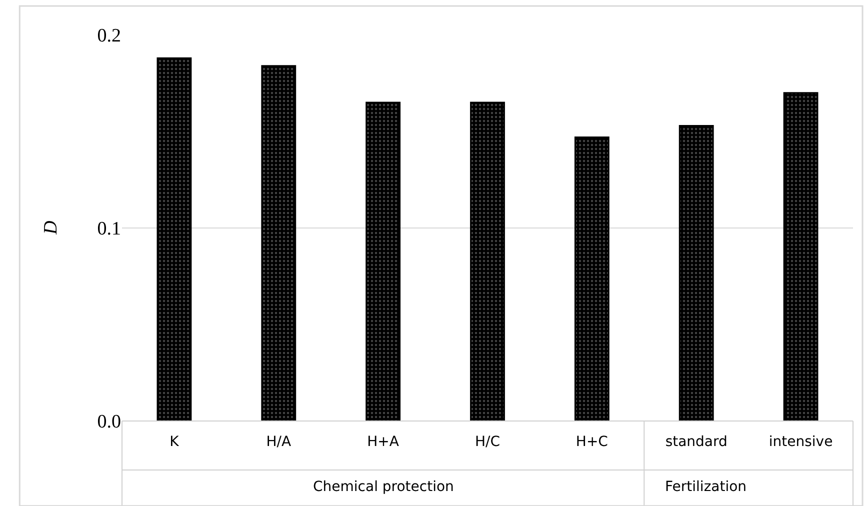 This screenshot has height=506, width=864. Describe the element at coordinates (383, 442) in the screenshot. I see `x-tick-label: H+A` at that location.